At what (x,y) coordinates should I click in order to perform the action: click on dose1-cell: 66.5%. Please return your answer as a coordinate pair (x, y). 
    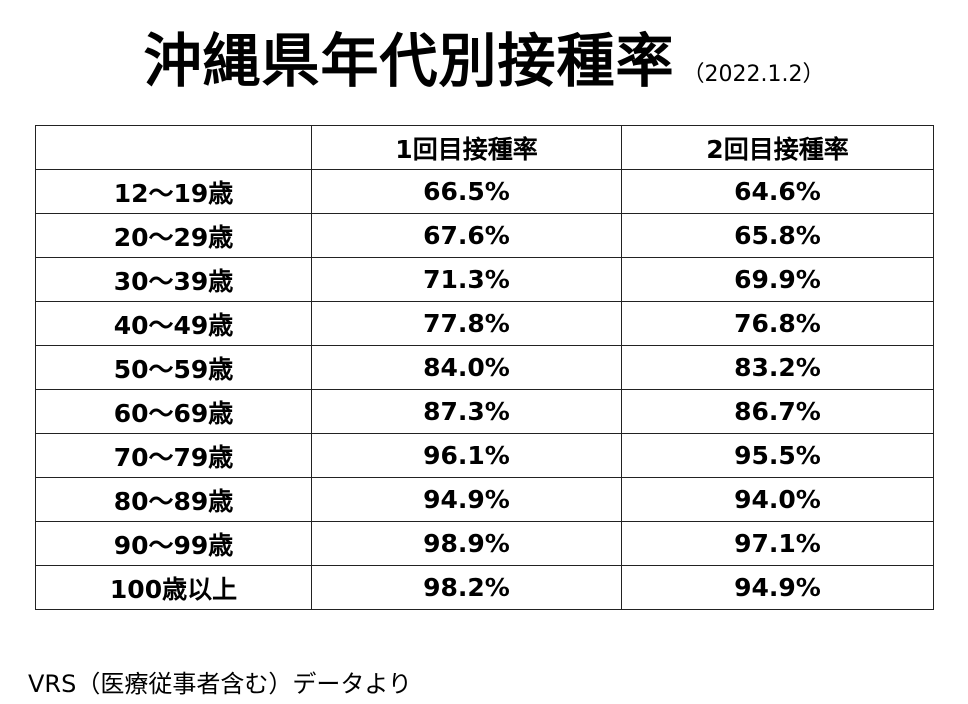
    Looking at the image, I should click on (466, 191).